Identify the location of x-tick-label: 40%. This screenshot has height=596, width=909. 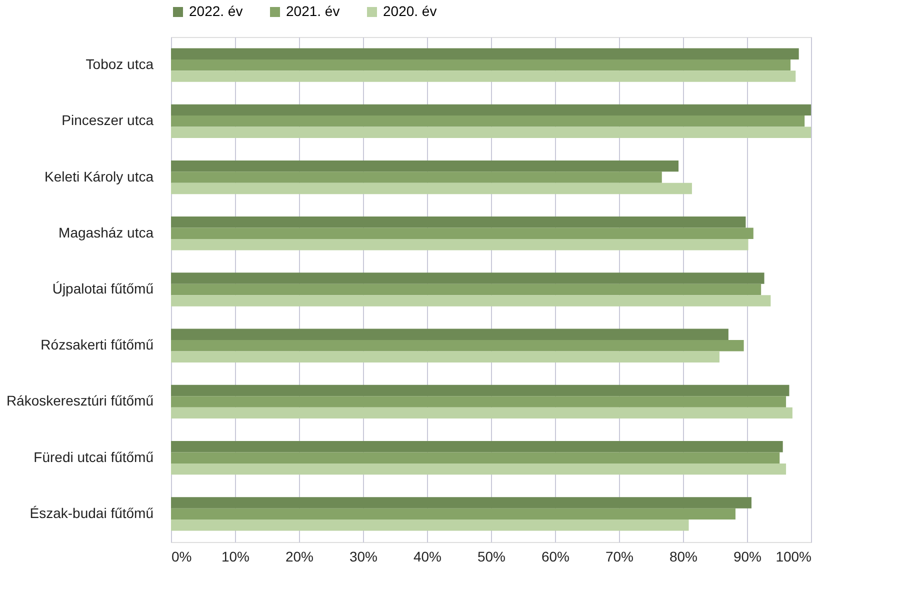
(427, 556).